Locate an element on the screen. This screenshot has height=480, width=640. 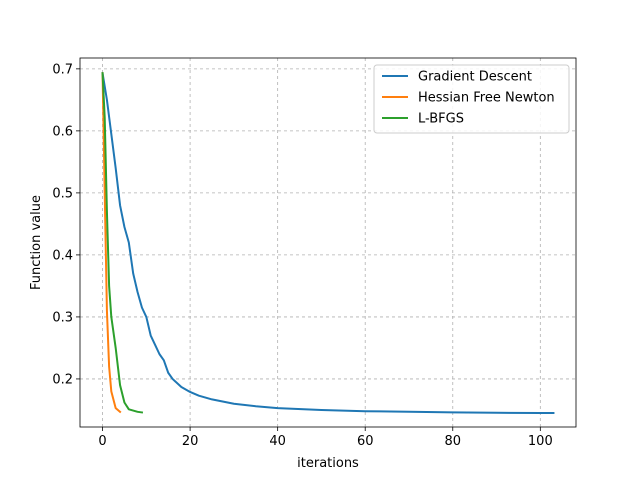
x-axis-label: iterations is located at coordinates (328, 463).